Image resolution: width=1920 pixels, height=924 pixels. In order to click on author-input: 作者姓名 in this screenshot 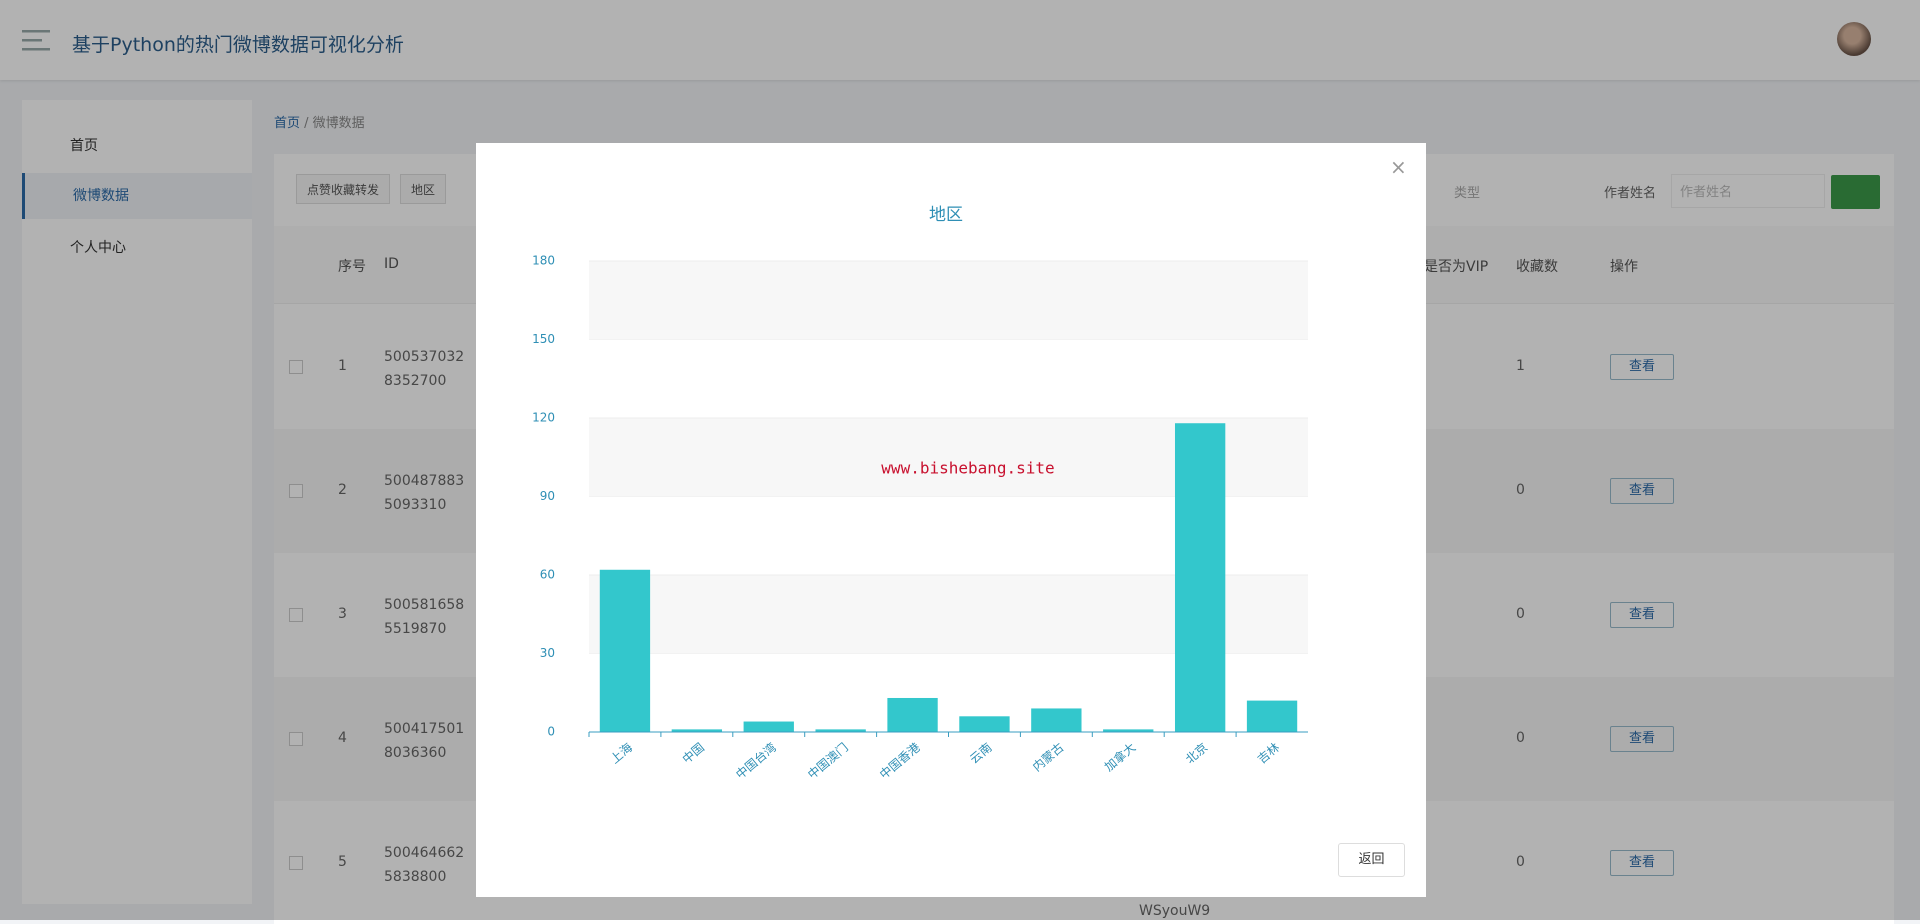, I will do `click(1748, 191)`.